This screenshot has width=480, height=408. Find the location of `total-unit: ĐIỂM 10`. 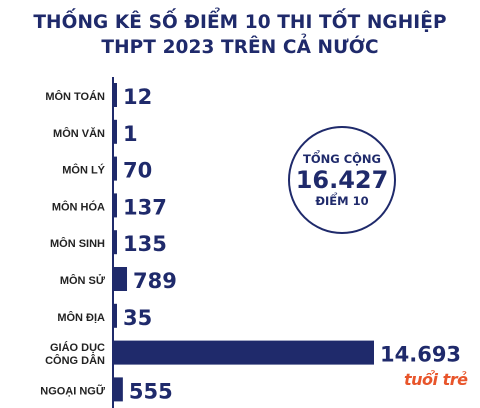

total-unit: ĐIỂM 10 is located at coordinates (342, 201).